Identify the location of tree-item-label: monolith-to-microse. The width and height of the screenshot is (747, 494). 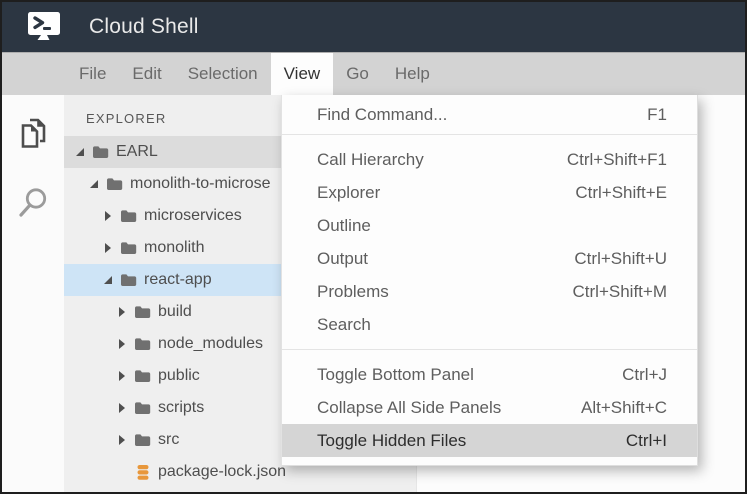
(200, 183).